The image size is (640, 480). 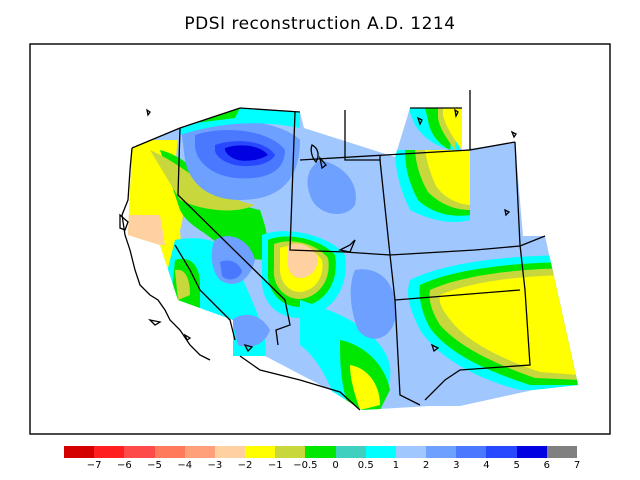 I want to click on legend-label: −6, so click(x=124, y=465).